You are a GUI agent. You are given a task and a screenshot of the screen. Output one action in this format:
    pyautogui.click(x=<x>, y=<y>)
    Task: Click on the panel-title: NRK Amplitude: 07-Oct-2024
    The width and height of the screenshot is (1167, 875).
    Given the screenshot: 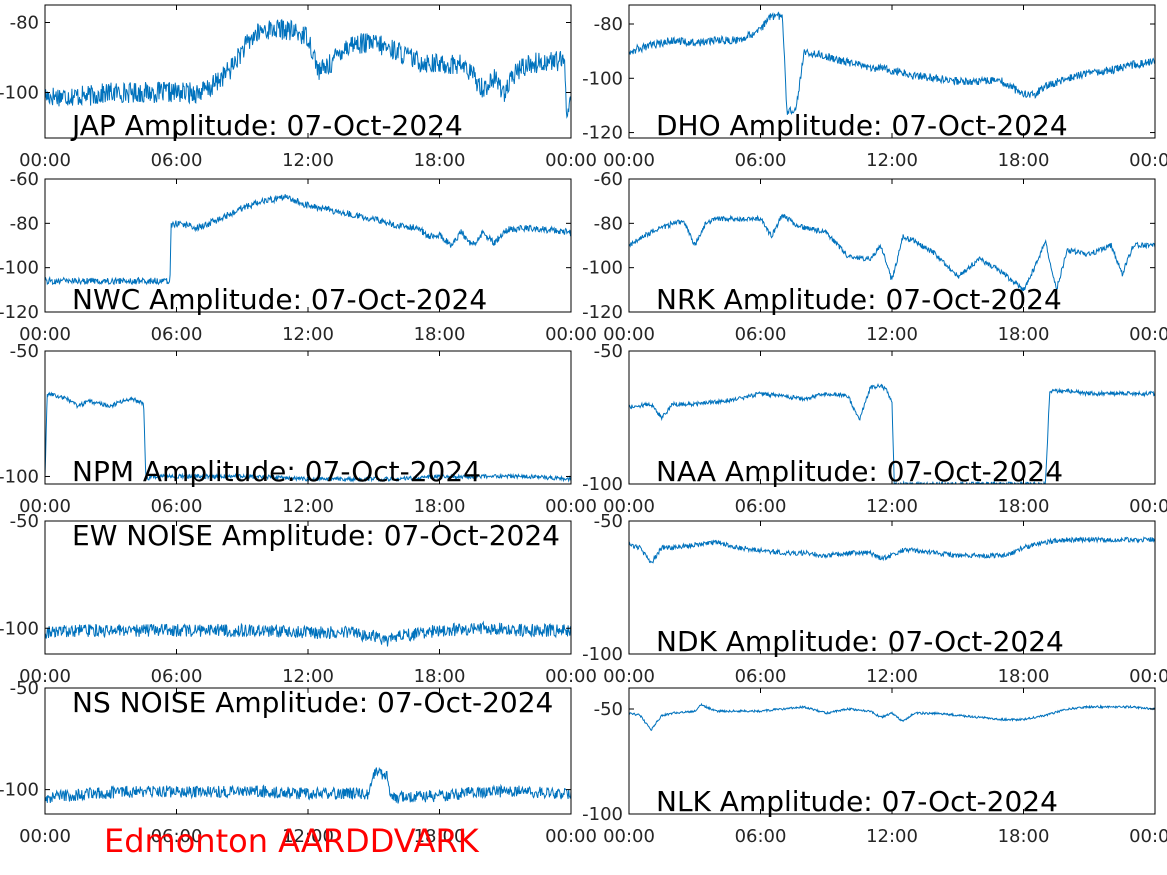 What is the action you would take?
    pyautogui.click(x=859, y=299)
    